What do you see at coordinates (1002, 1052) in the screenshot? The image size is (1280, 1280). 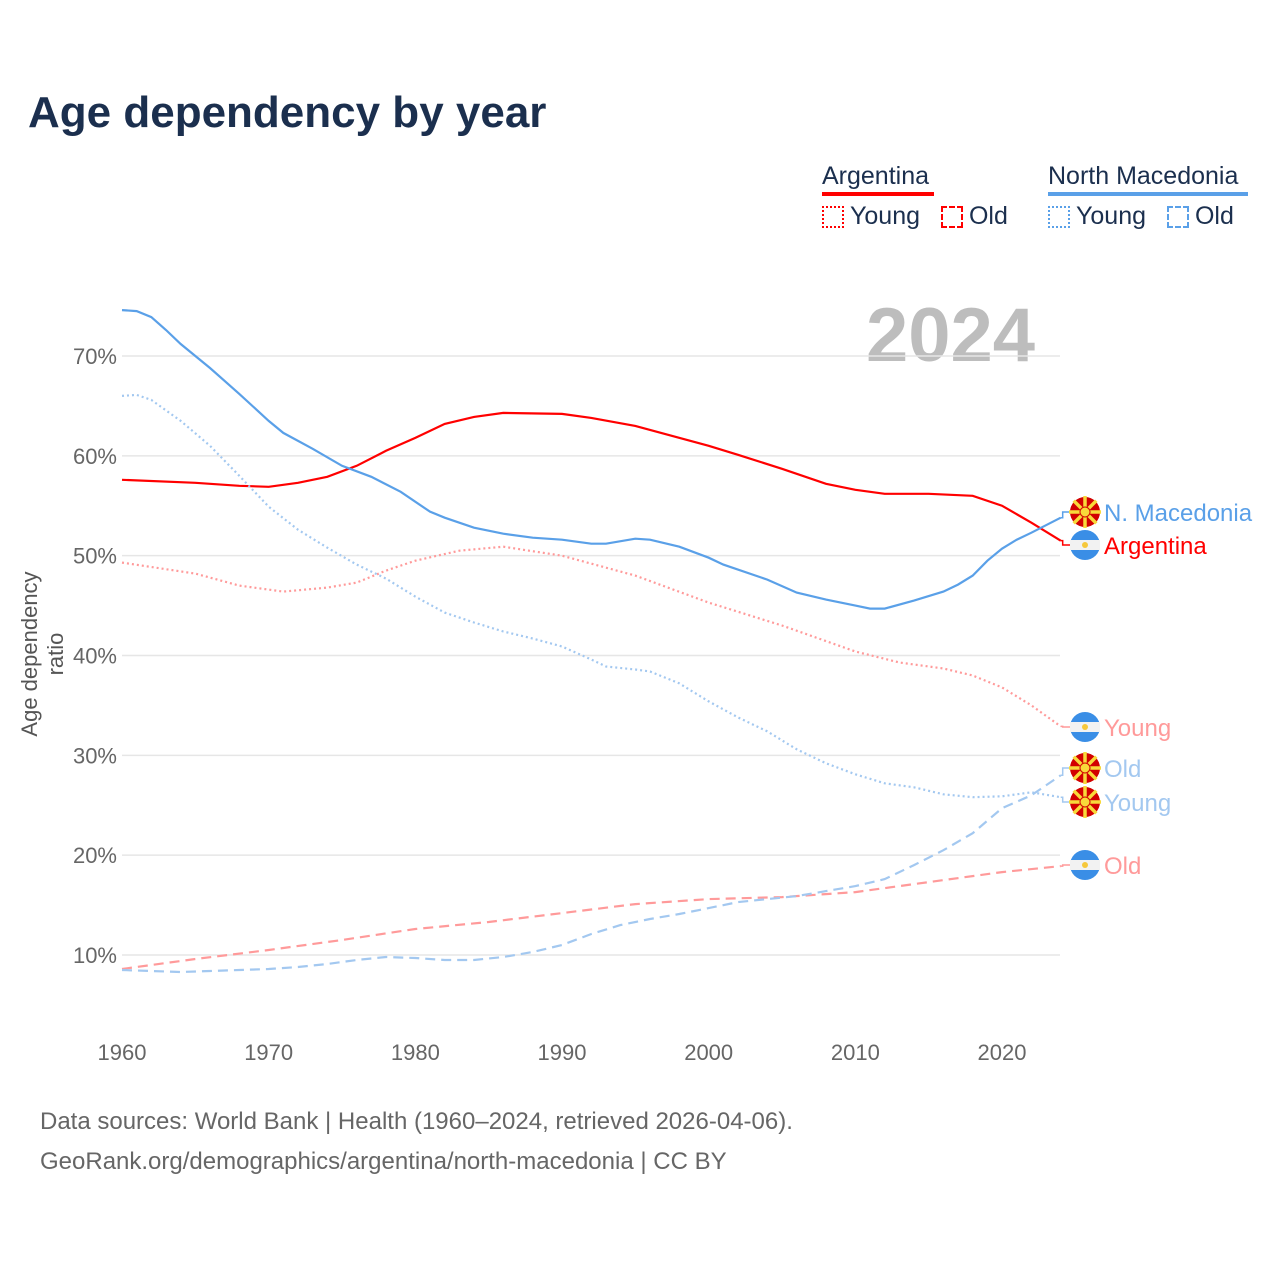 I see `x-tick-label: 2020` at bounding box center [1002, 1052].